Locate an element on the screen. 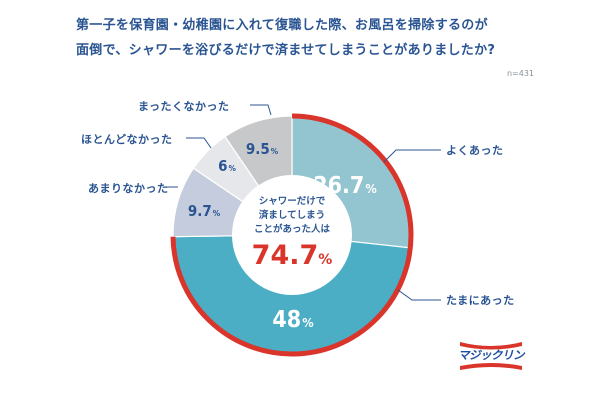 The height and width of the screenshot is (400, 600). center-caption-line-2: 済ましてしまう is located at coordinates (292, 215).